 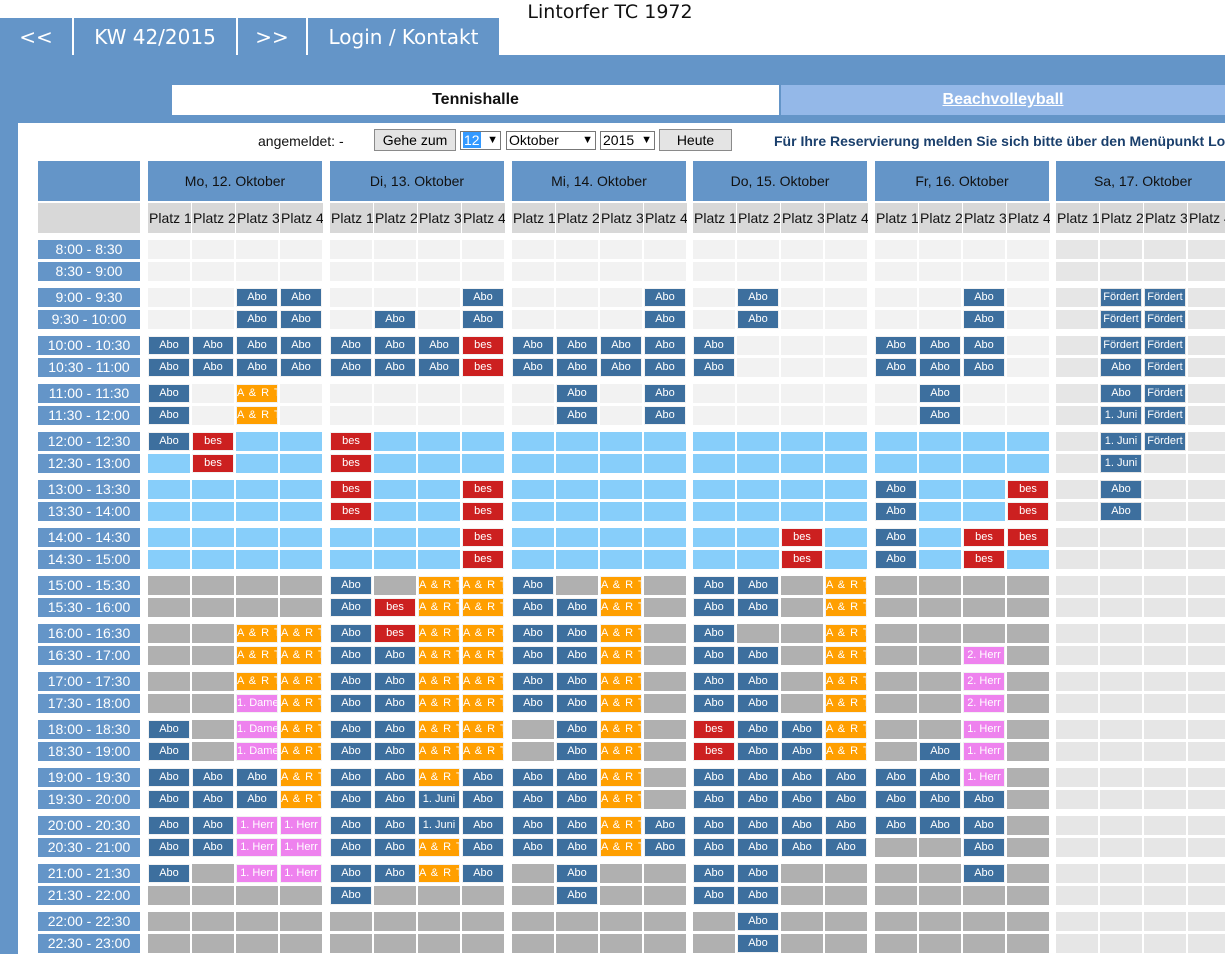 What do you see at coordinates (257, 751) in the screenshot?
I see `booking-badge: 1. Dame` at bounding box center [257, 751].